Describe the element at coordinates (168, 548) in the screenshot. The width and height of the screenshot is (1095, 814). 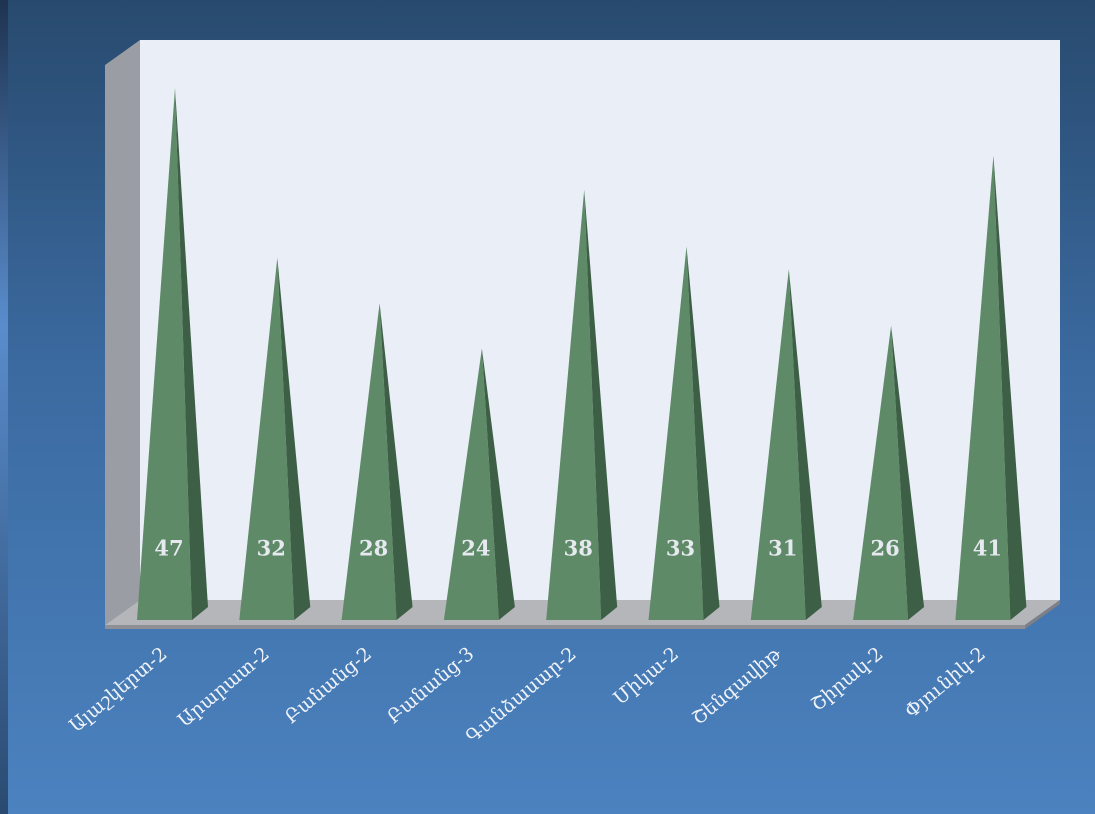
I see `value-label: 47` at that location.